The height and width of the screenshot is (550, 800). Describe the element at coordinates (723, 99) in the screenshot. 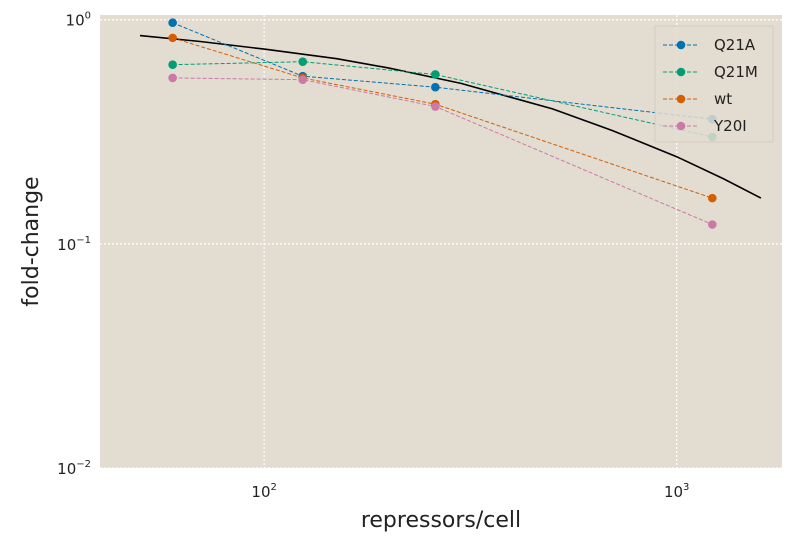

I see `legend-label: wt` at that location.